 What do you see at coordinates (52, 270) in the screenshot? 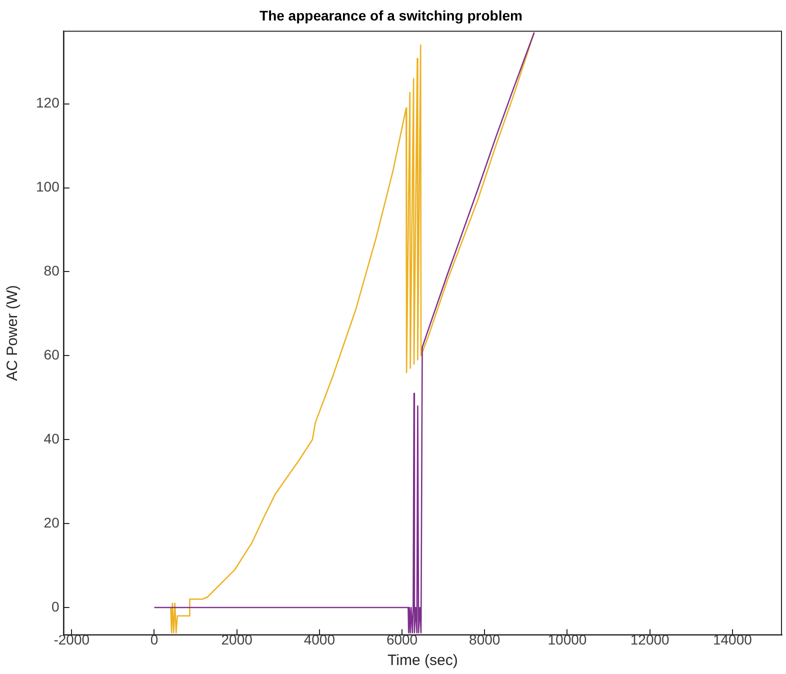
I see `y-tick-label: 80` at bounding box center [52, 270].